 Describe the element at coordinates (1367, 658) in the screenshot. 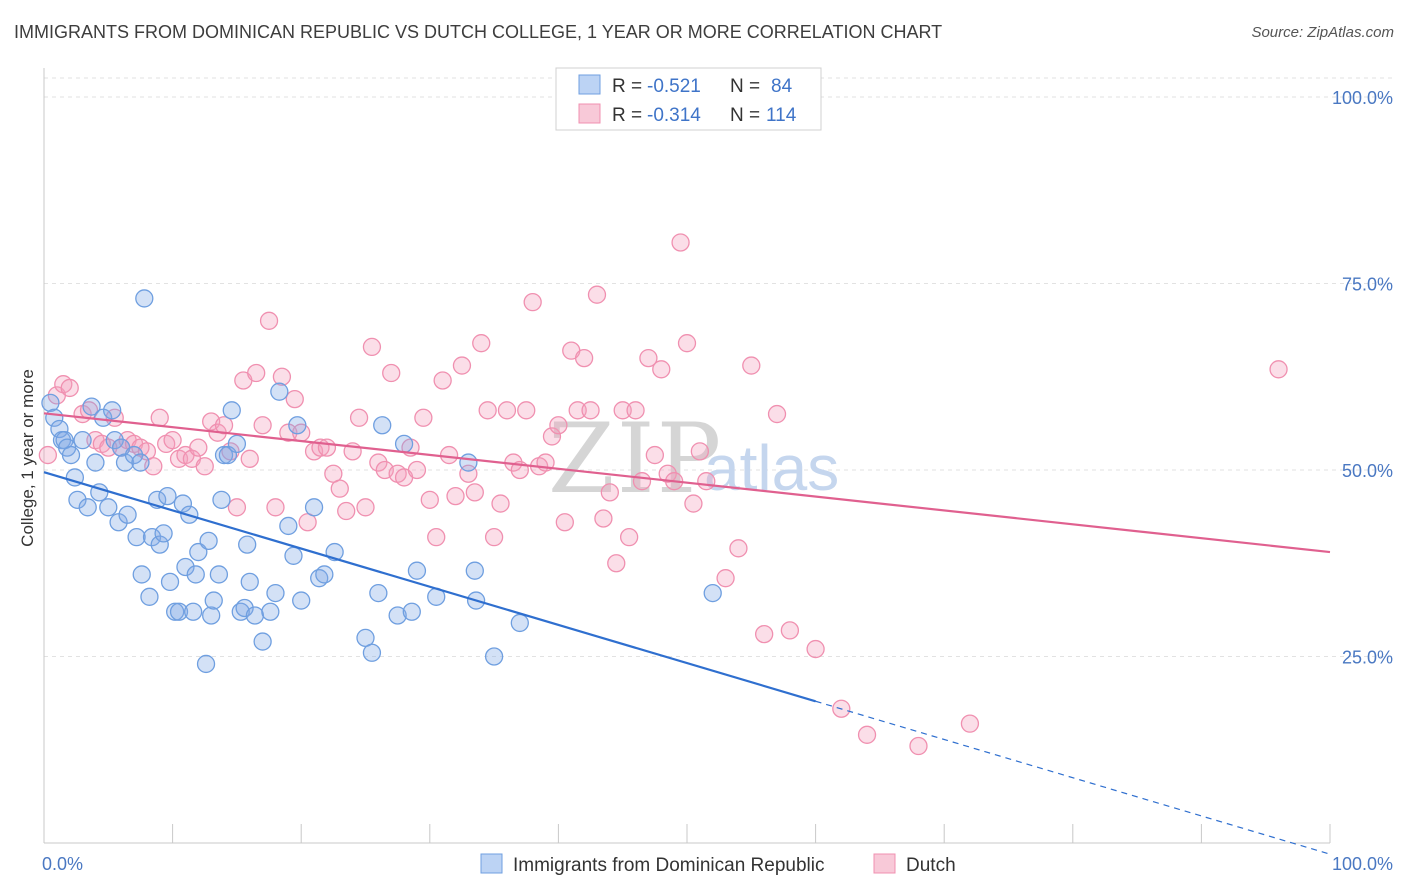

I see `y-tick-label: 25.0%` at that location.